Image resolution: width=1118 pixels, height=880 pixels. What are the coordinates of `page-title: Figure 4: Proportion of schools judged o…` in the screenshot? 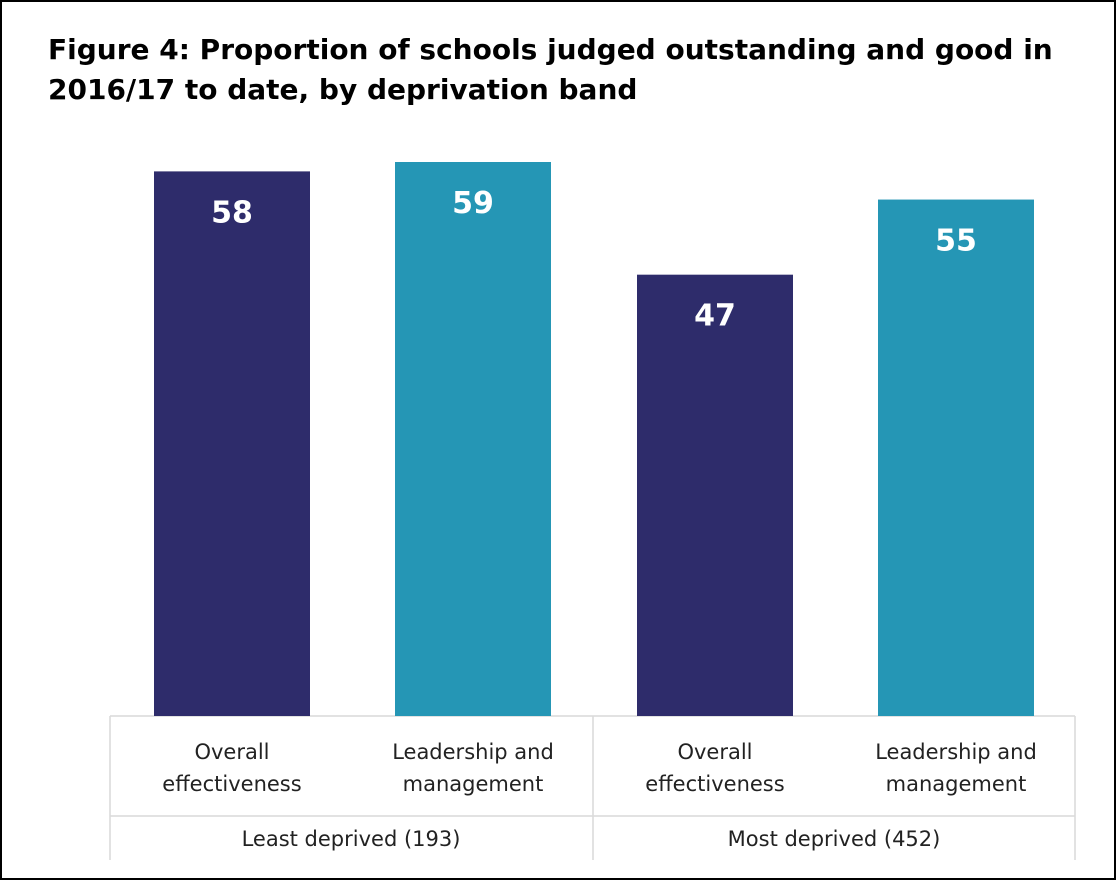 It's located at (550, 69).